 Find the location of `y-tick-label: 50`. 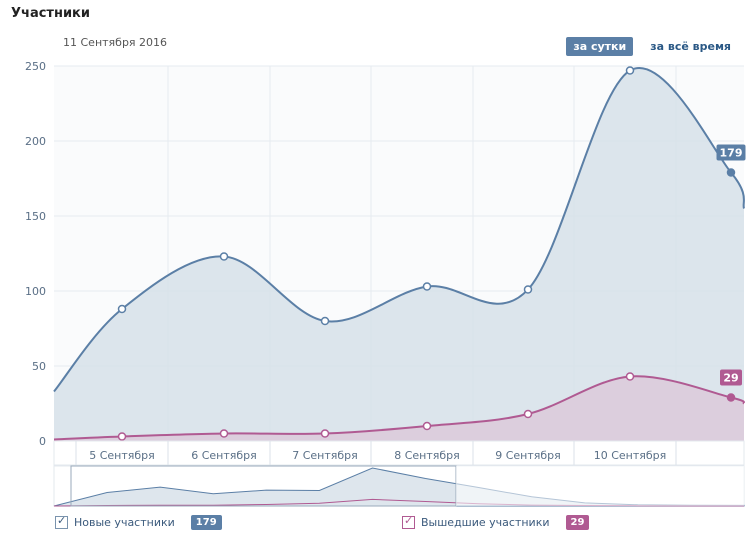

y-tick-label: 50 is located at coordinates (39, 366).